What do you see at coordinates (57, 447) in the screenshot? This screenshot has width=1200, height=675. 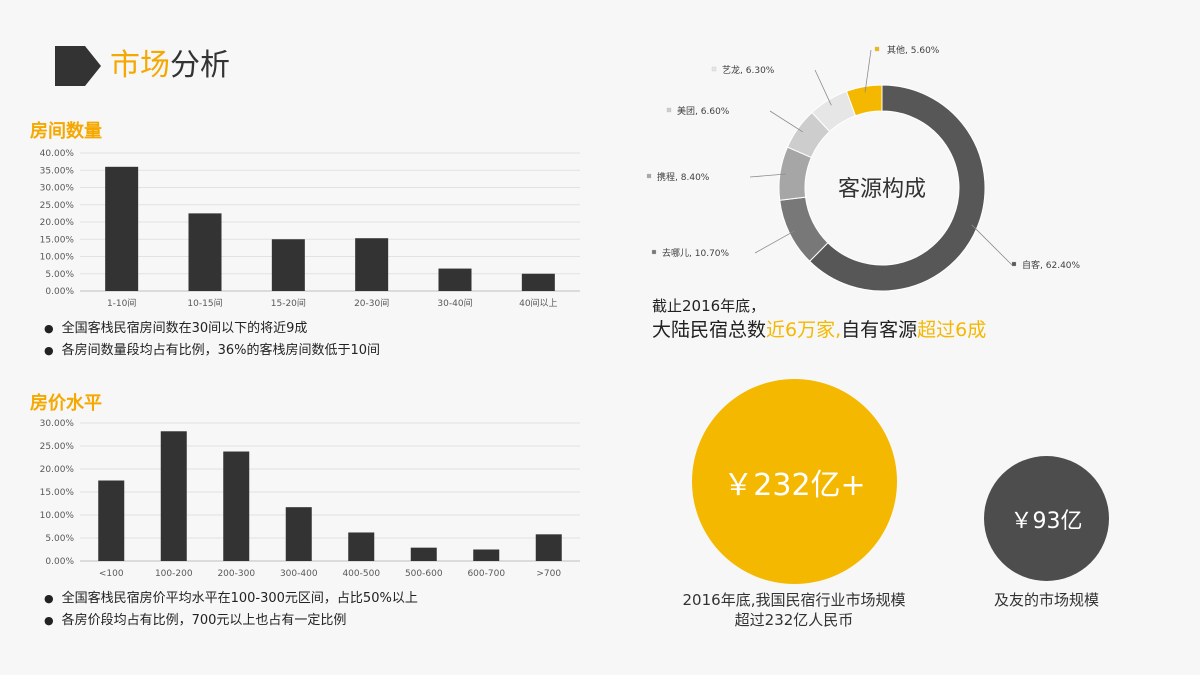 I see `prices-y-tick-label: 25.00%` at bounding box center [57, 447].